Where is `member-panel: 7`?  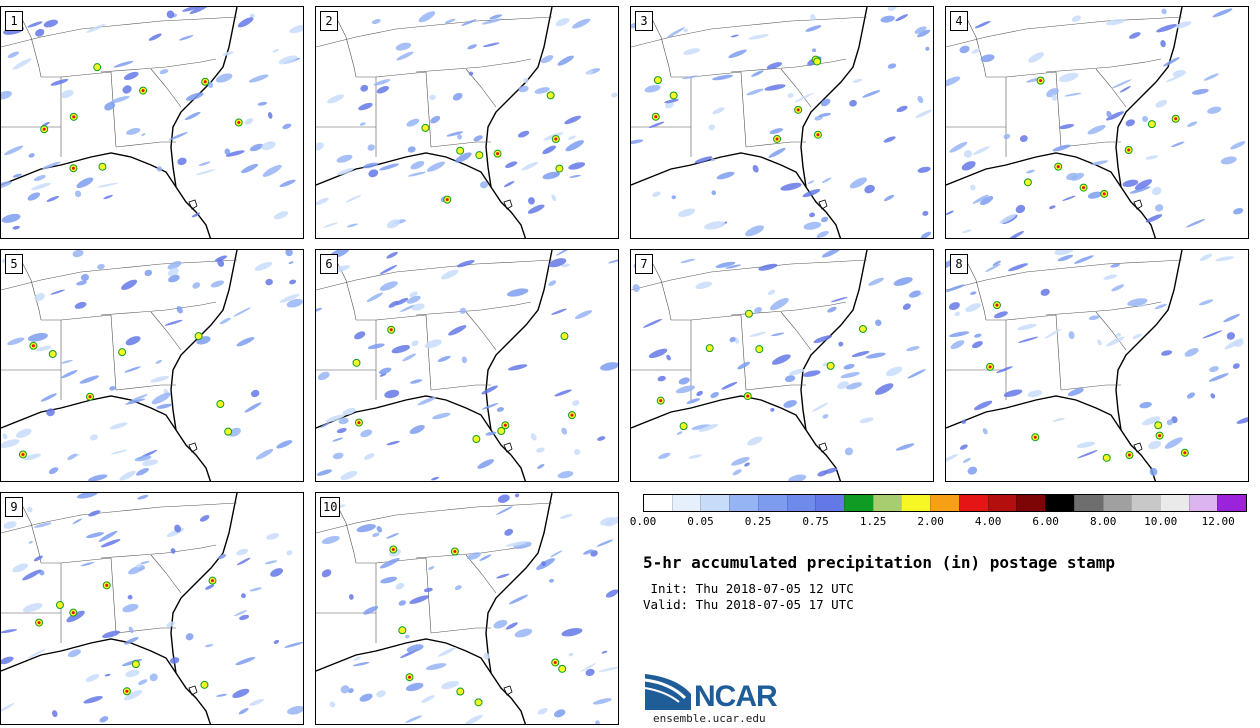 member-panel: 7 is located at coordinates (782, 365).